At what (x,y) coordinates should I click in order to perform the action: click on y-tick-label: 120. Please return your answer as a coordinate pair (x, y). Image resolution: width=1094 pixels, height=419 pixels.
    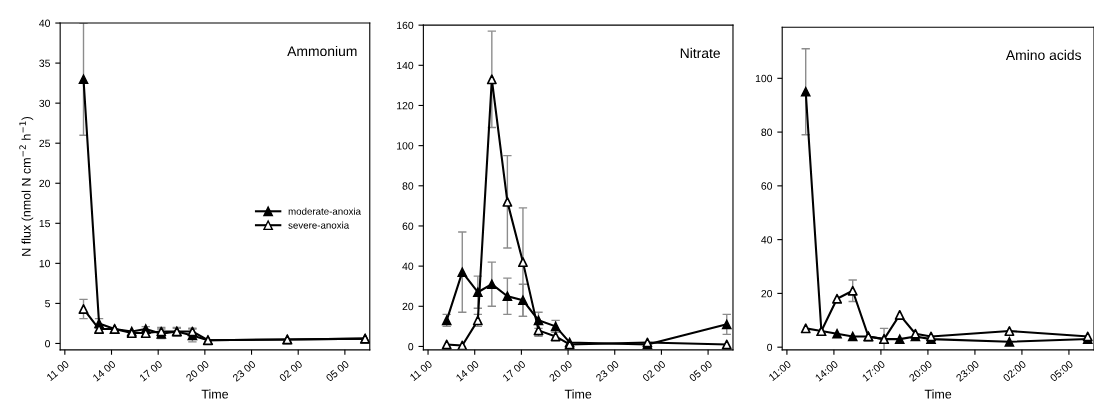
    Looking at the image, I should click on (405, 105).